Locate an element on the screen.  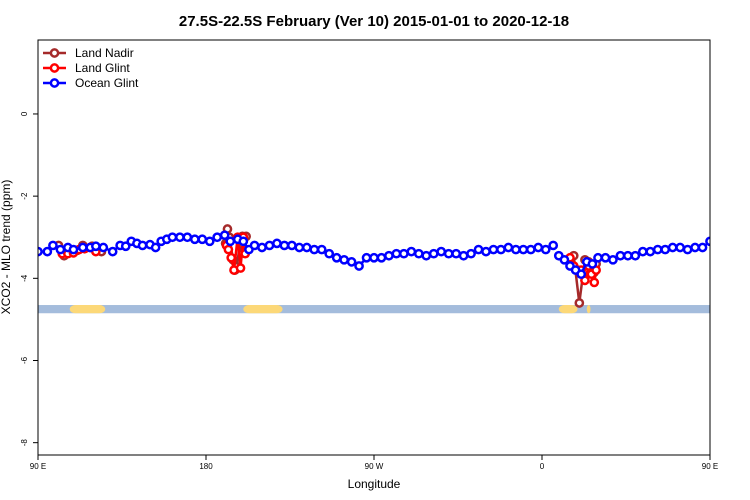
surface-band is located at coordinates (374, 309).